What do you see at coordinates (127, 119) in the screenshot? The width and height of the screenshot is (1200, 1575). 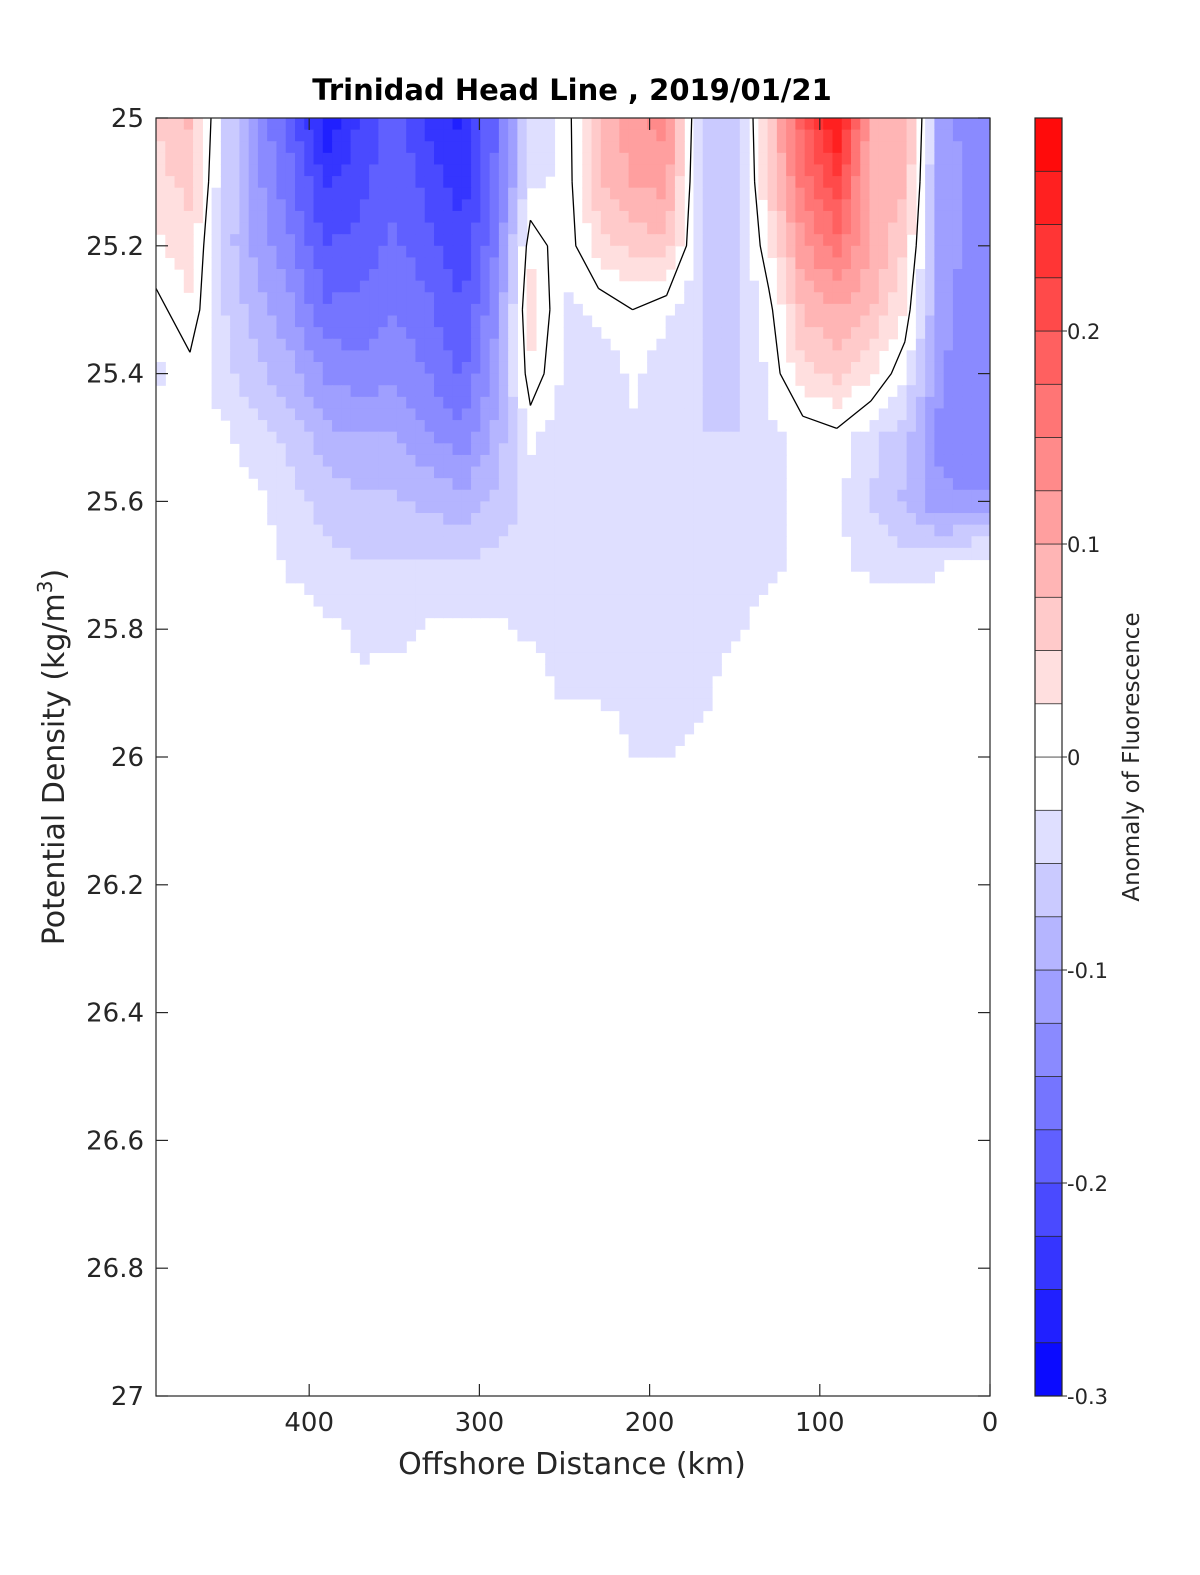 I see `y-tick-label: 25` at bounding box center [127, 119].